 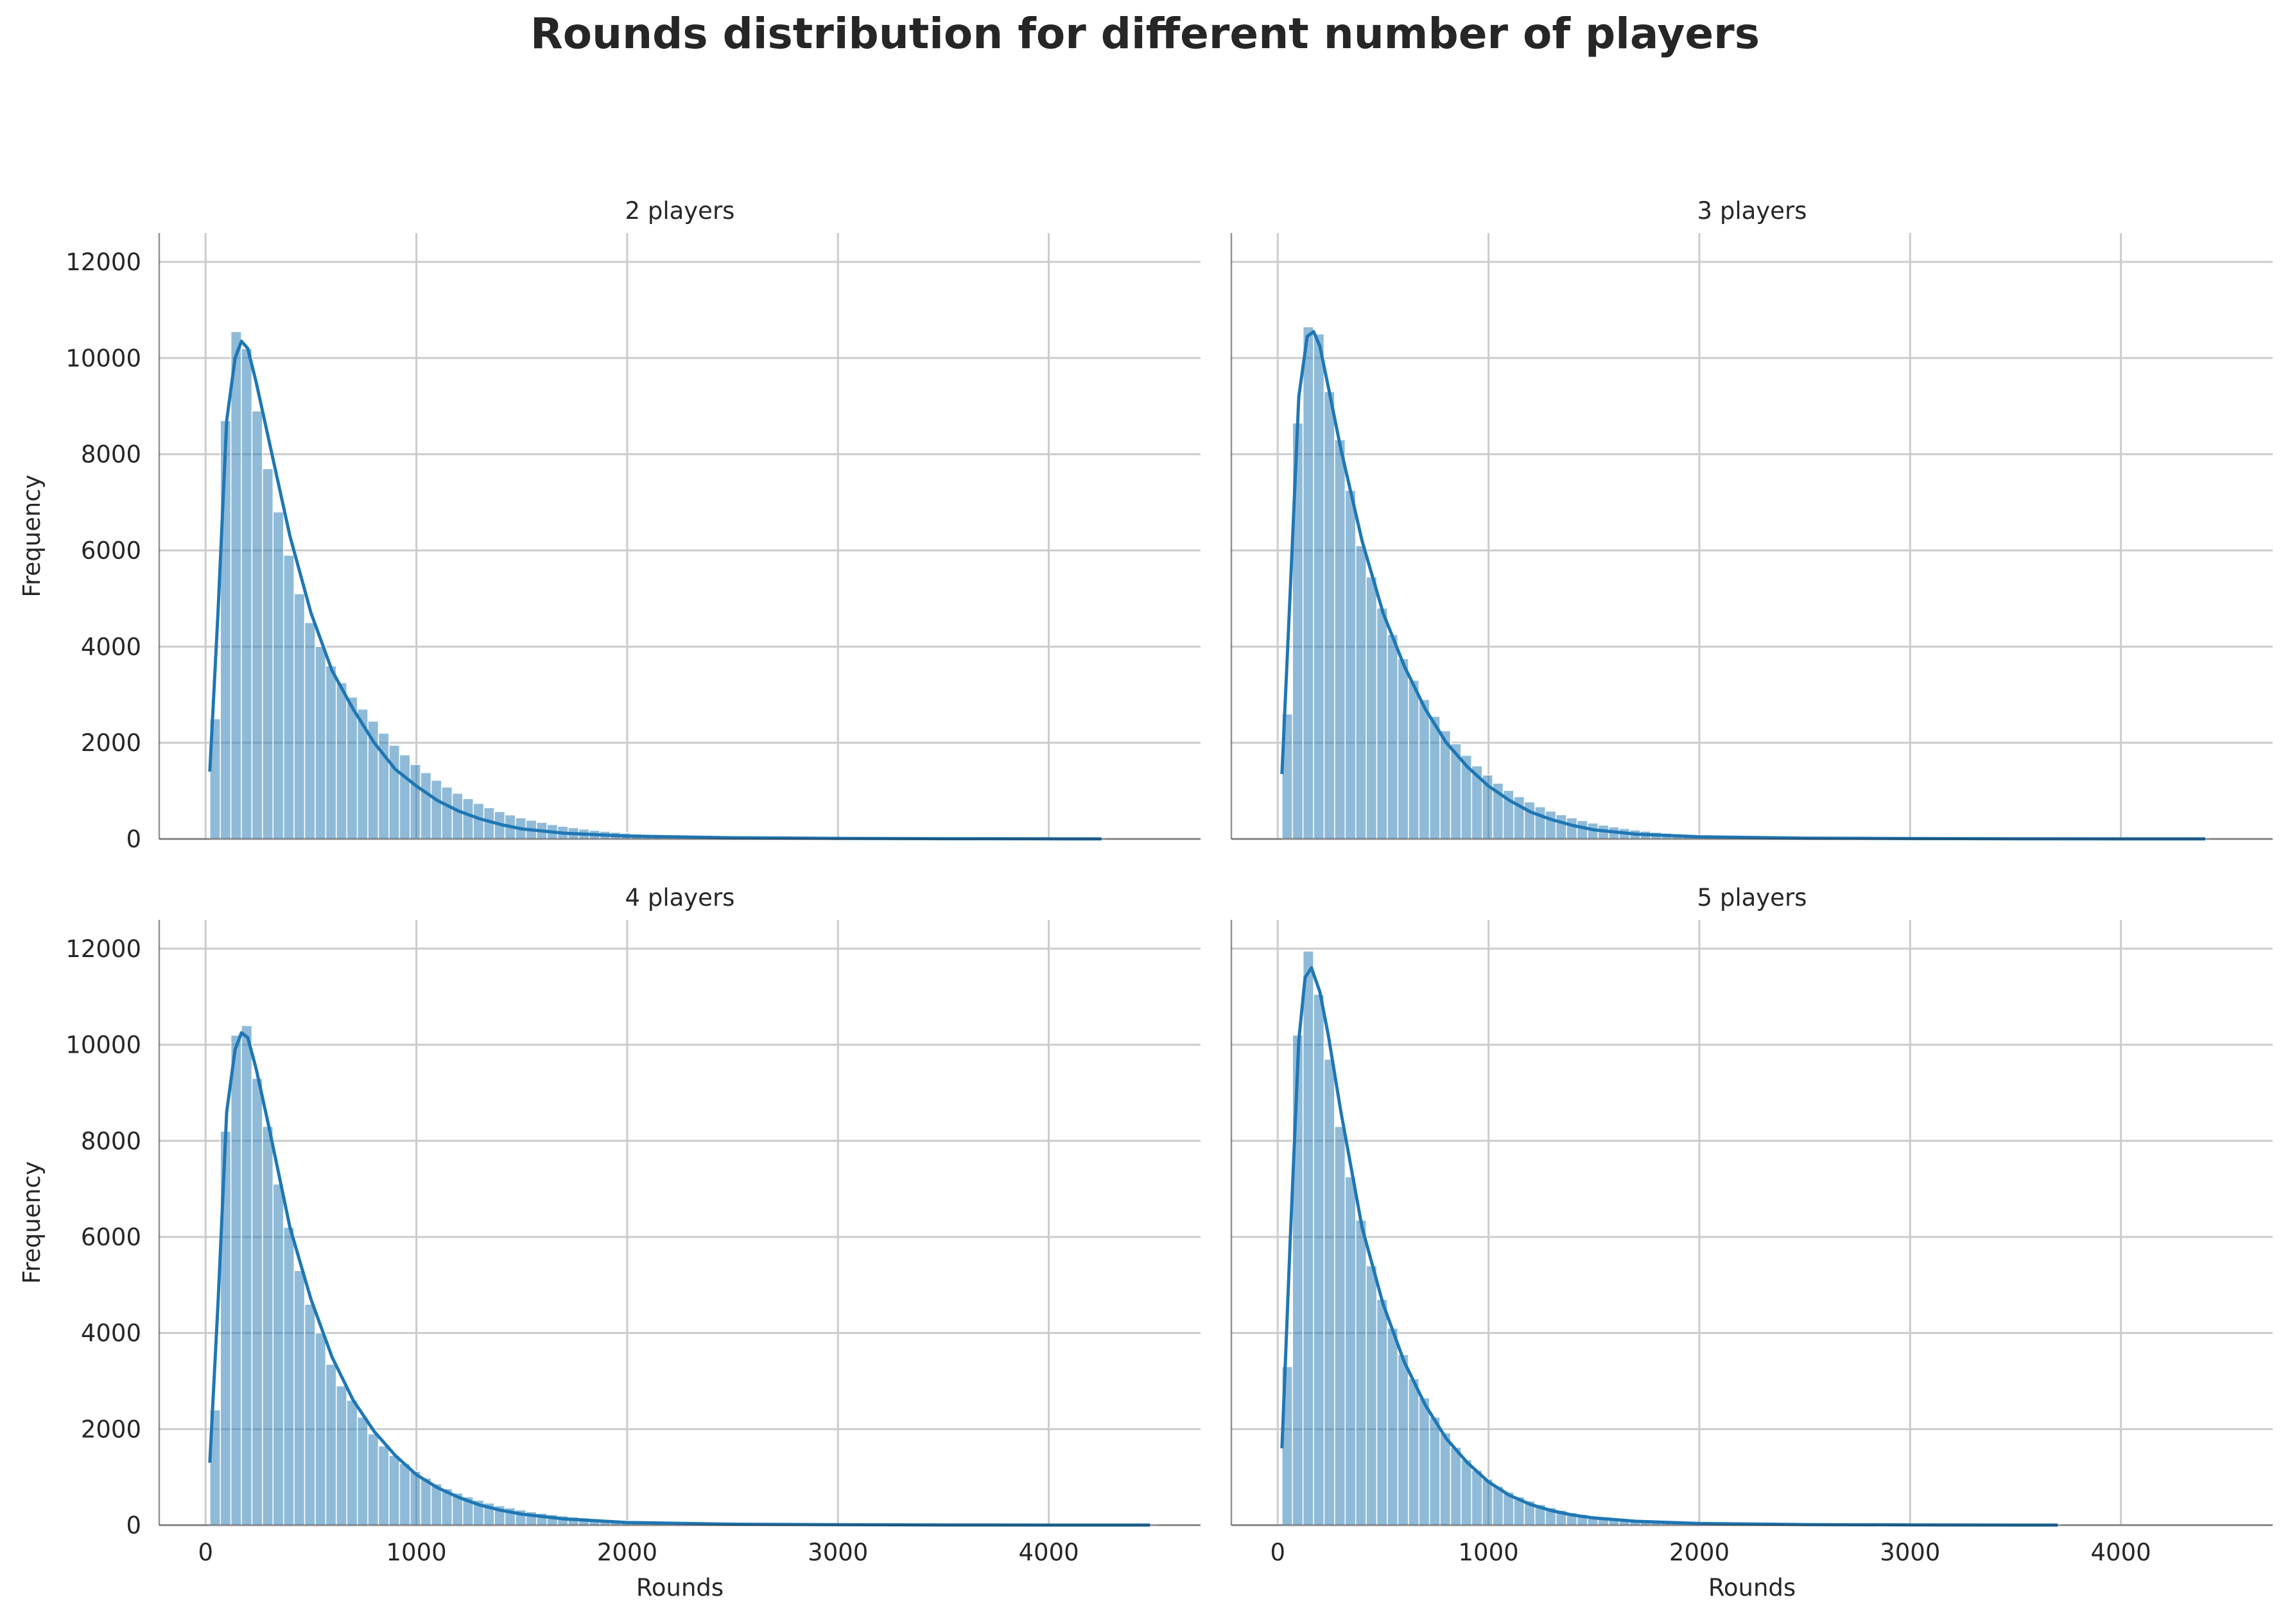 What do you see at coordinates (205, 1552) in the screenshot?
I see `x-tick-label: 0` at bounding box center [205, 1552].